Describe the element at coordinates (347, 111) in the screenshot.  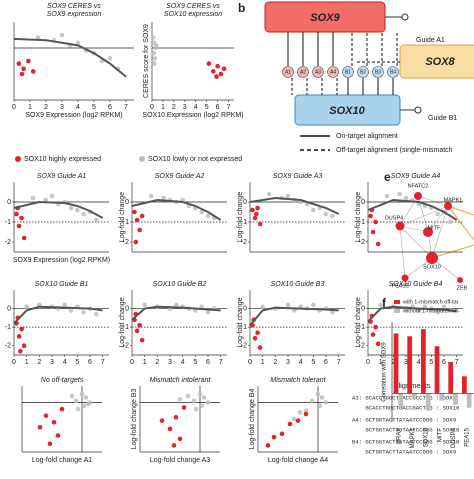
I see `gene-label: SOX10` at that location.